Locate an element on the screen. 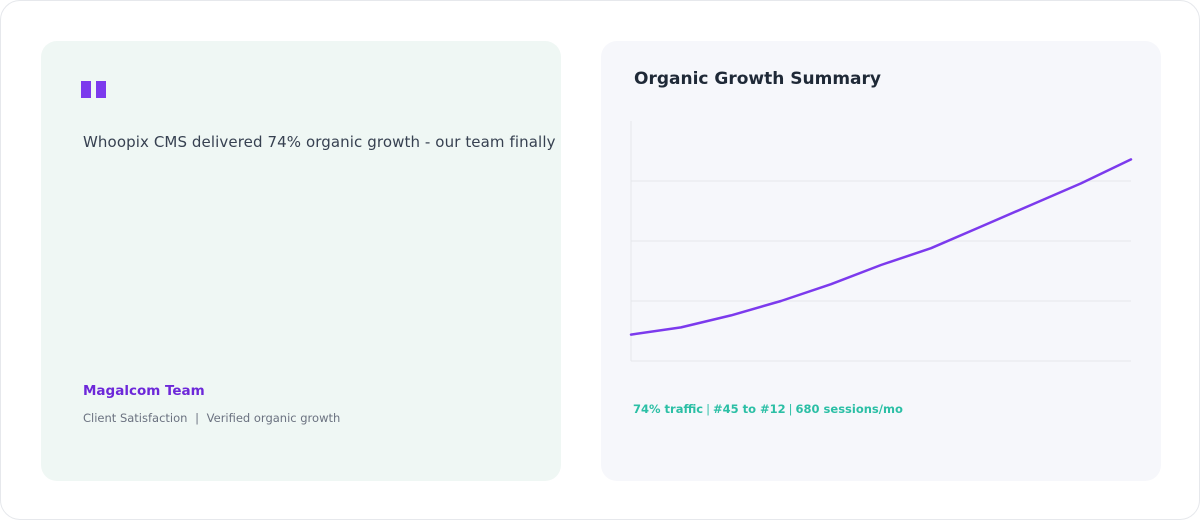  growth-stats: 74% traffic | #45 to #12 | 680 sessions/mo is located at coordinates (768, 409).